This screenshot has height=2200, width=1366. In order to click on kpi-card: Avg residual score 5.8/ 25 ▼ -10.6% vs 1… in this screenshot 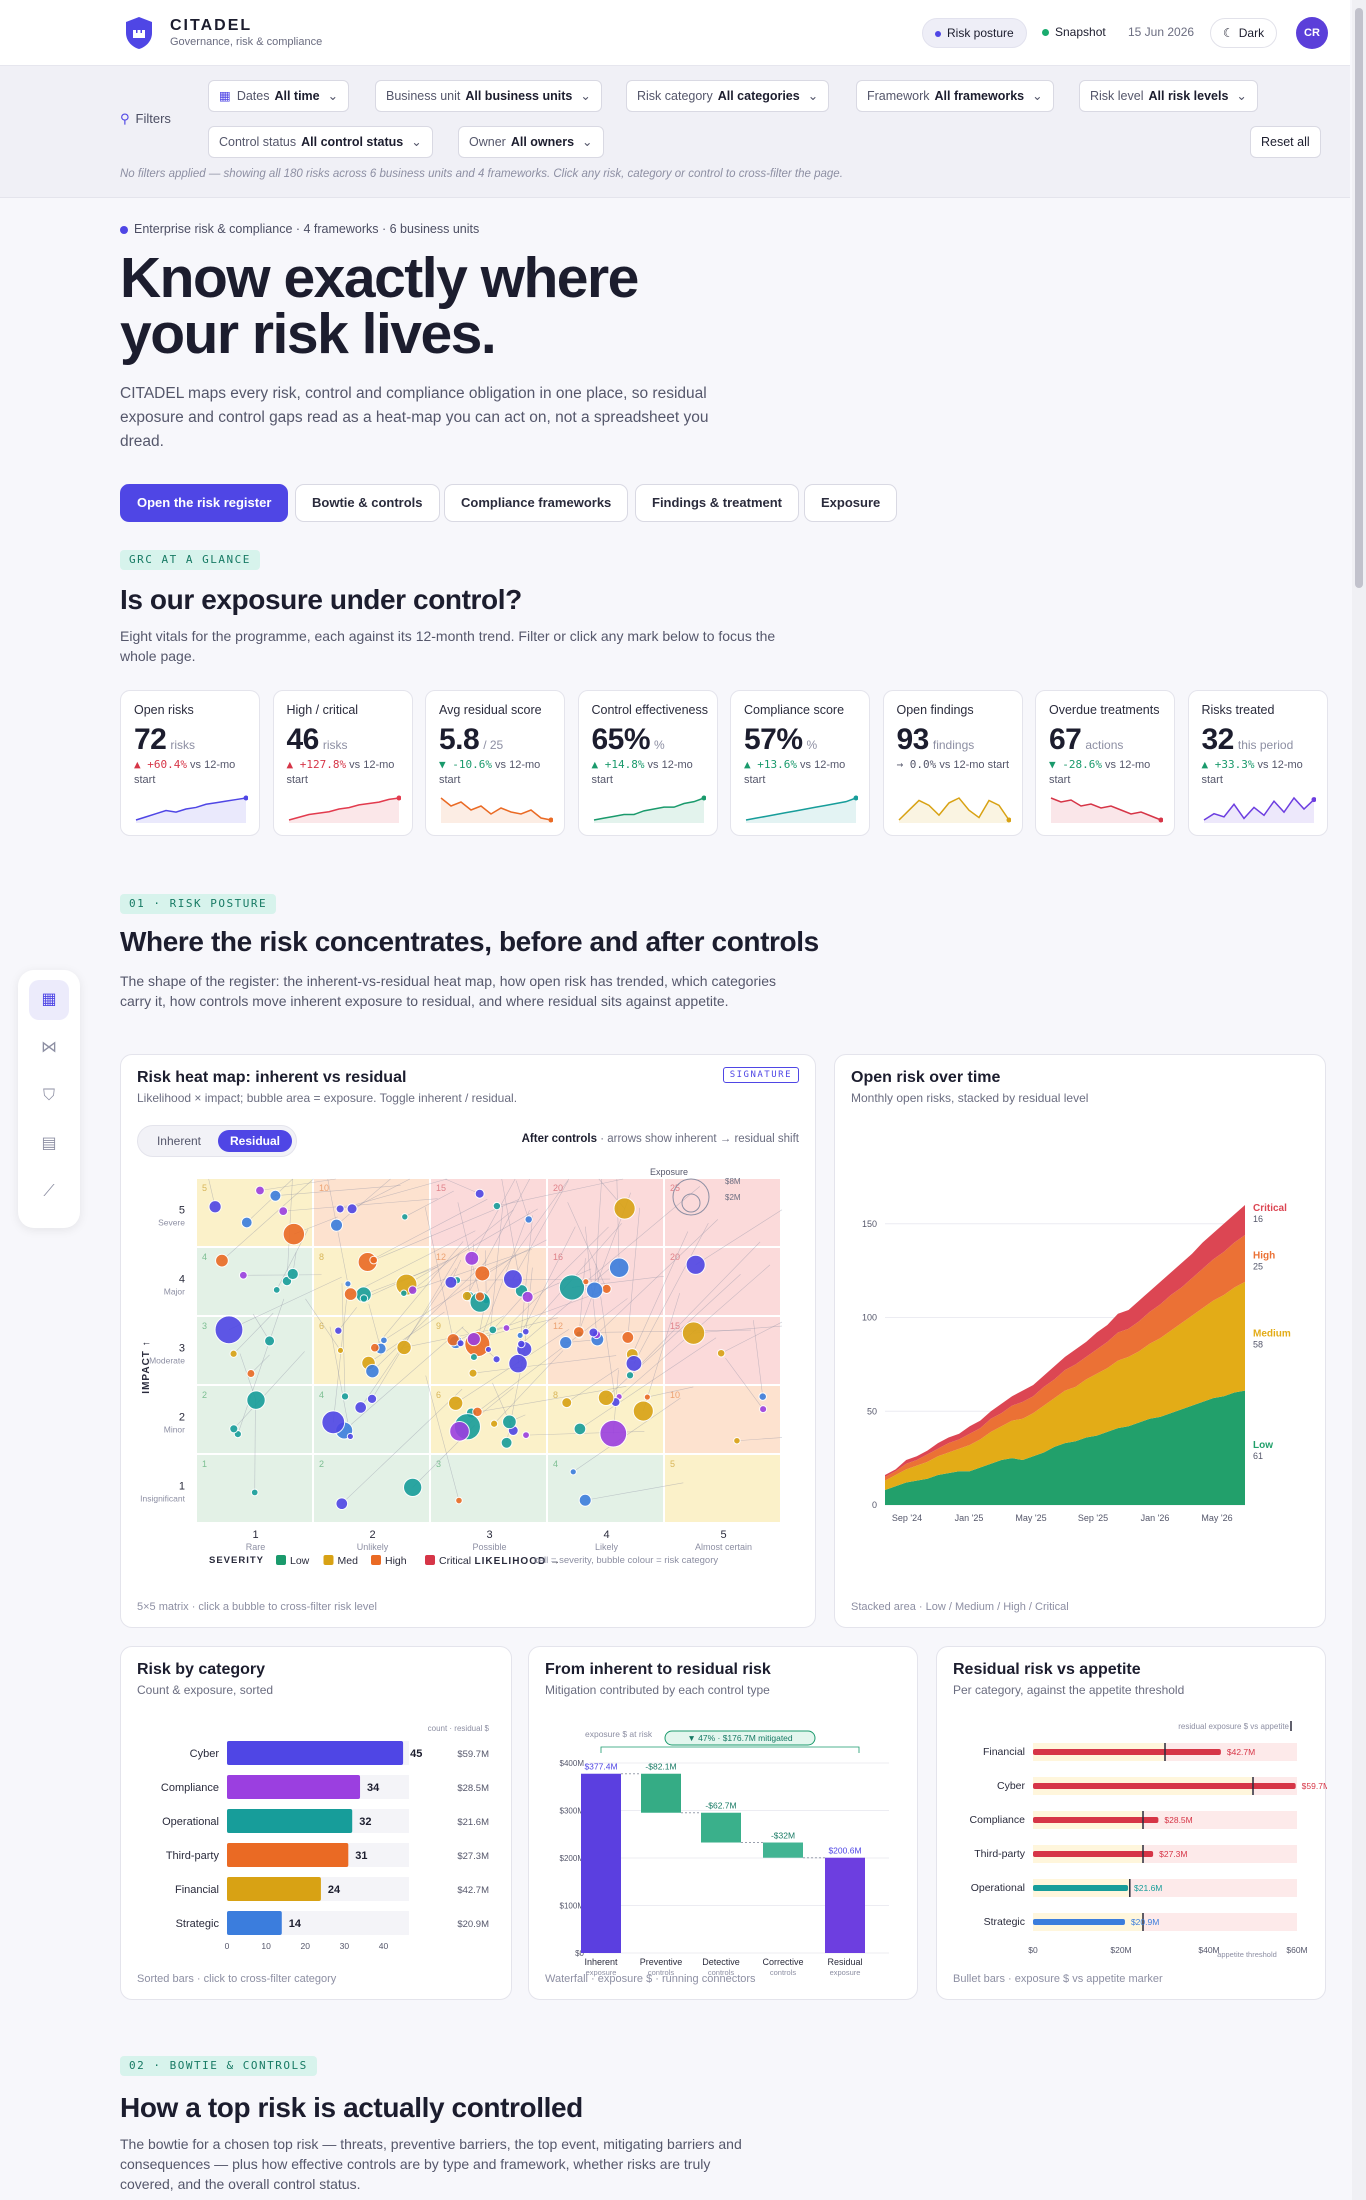, I will do `click(495, 763)`.